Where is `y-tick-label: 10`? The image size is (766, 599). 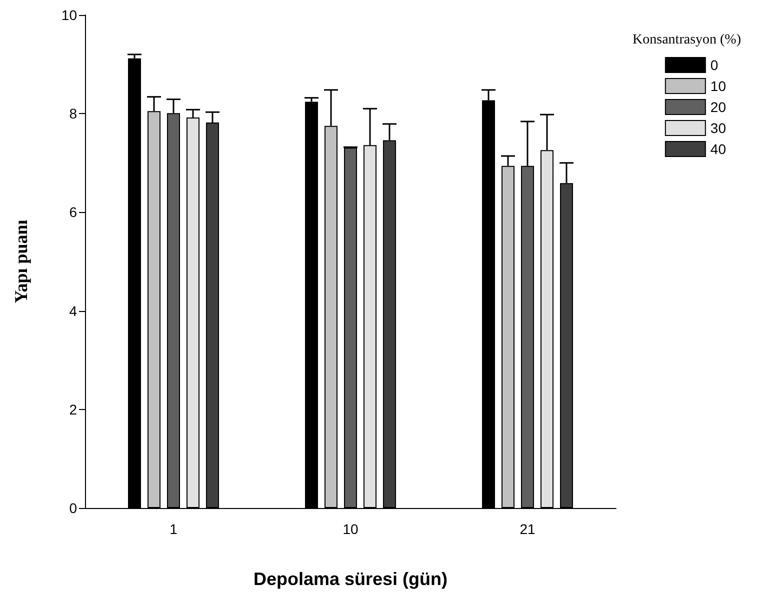 y-tick-label: 10 is located at coordinates (69, 15).